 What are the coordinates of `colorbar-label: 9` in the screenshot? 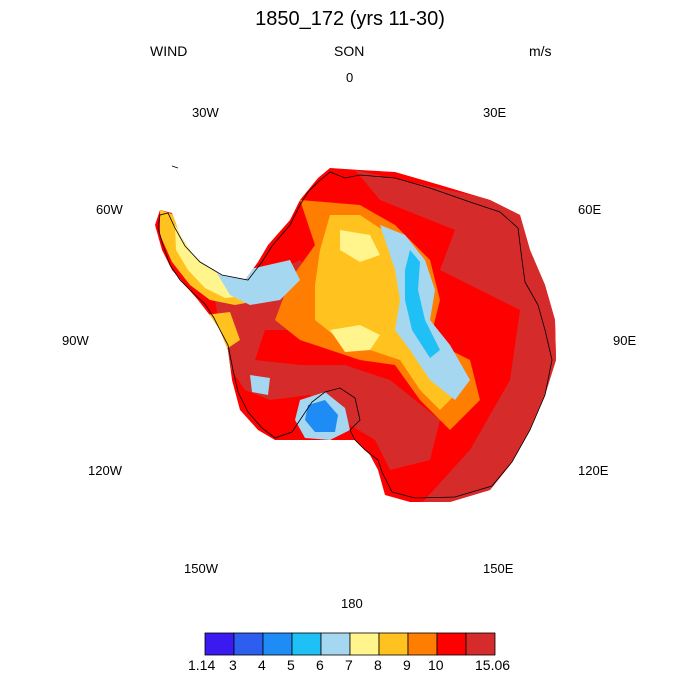 It's located at (407, 665).